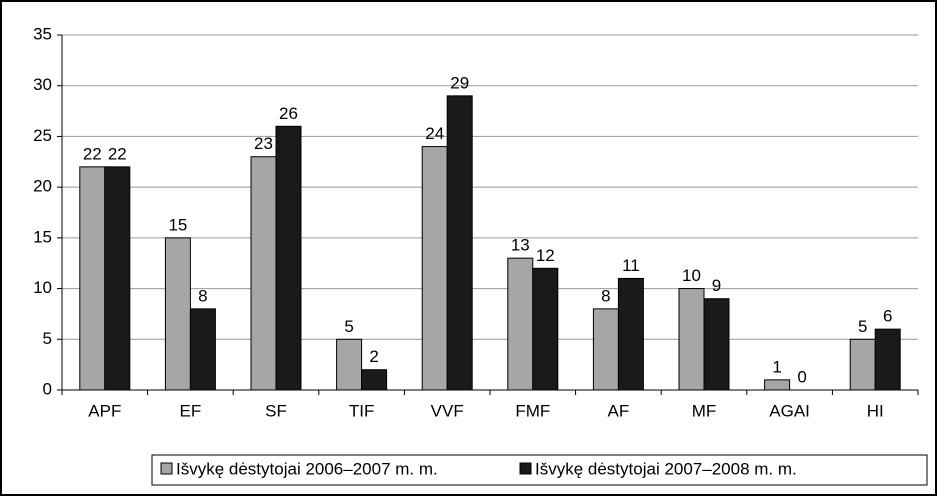 The width and height of the screenshot is (937, 496). I want to click on data-label: 11, so click(631, 265).